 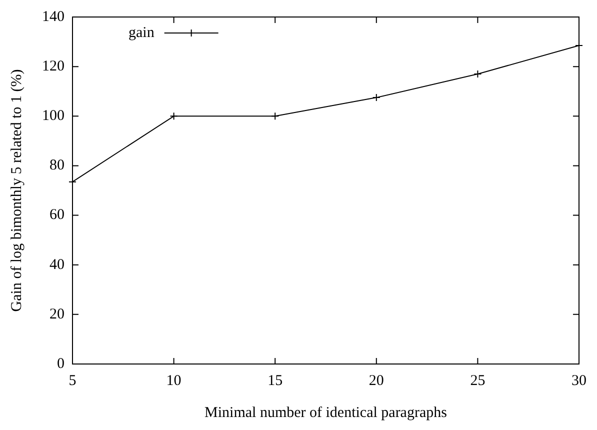 What do you see at coordinates (376, 380) in the screenshot?
I see `x-tick-label: 20` at bounding box center [376, 380].